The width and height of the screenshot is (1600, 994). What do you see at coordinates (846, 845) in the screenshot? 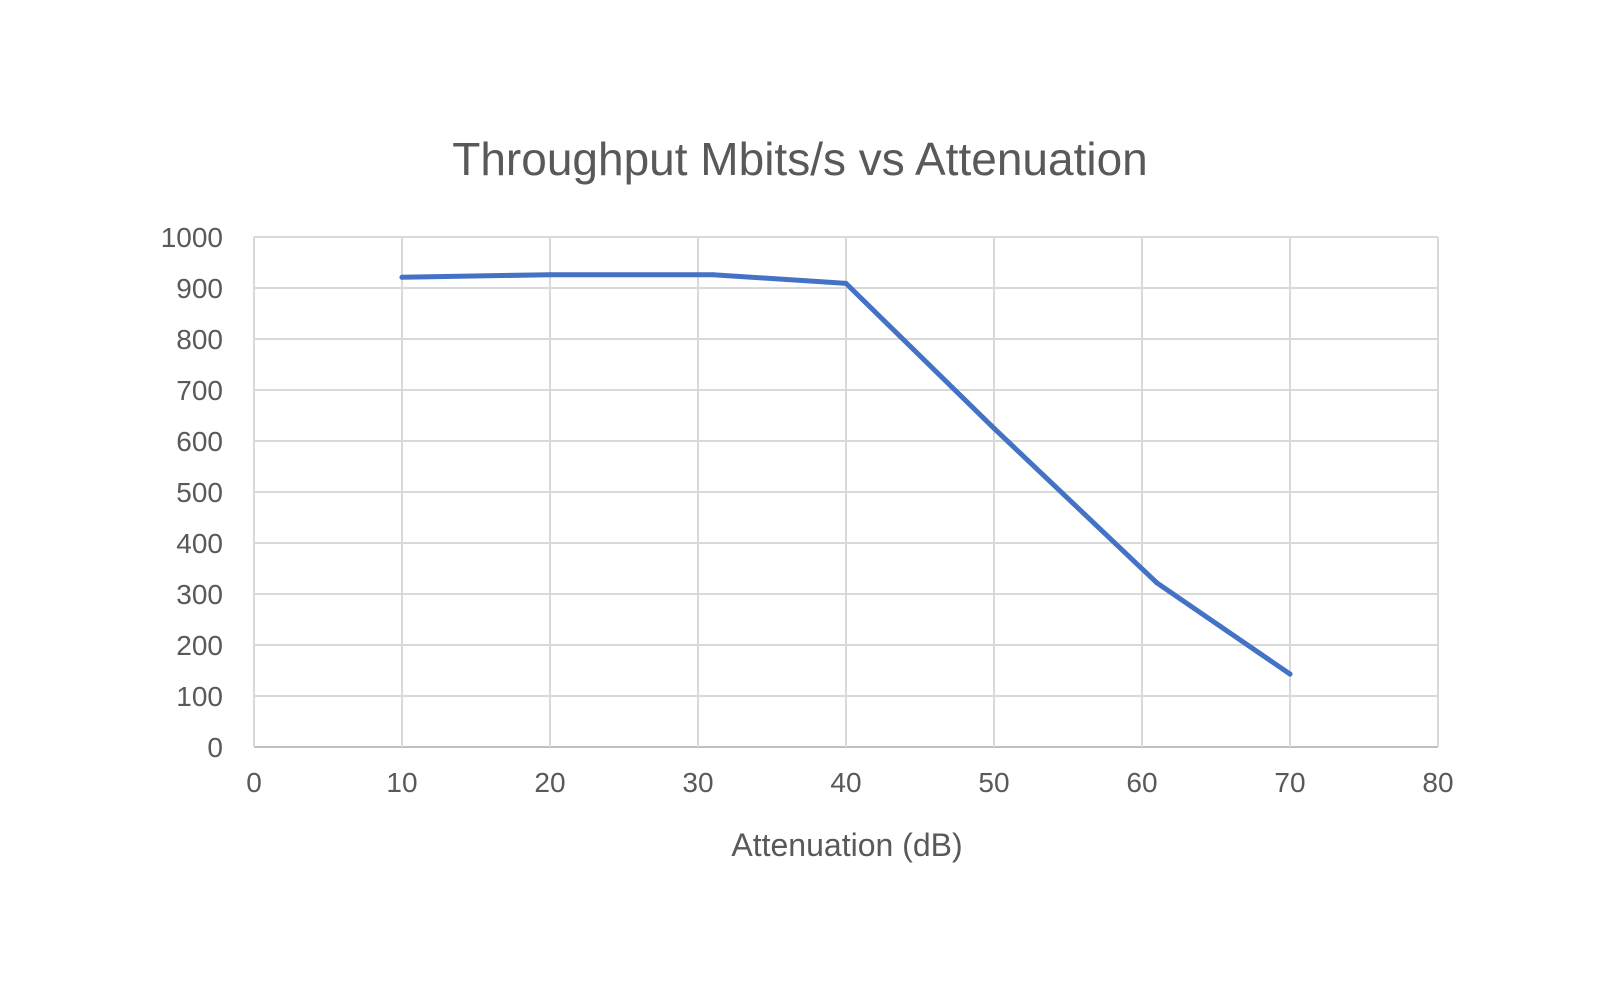
I see `x-axis-title: Attenuation (dB)` at bounding box center [846, 845].